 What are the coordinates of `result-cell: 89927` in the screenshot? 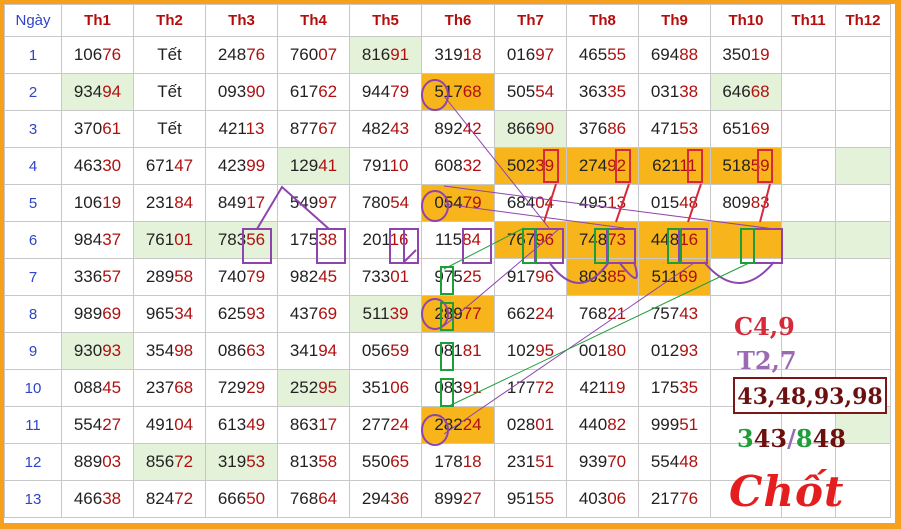 It's located at (458, 499).